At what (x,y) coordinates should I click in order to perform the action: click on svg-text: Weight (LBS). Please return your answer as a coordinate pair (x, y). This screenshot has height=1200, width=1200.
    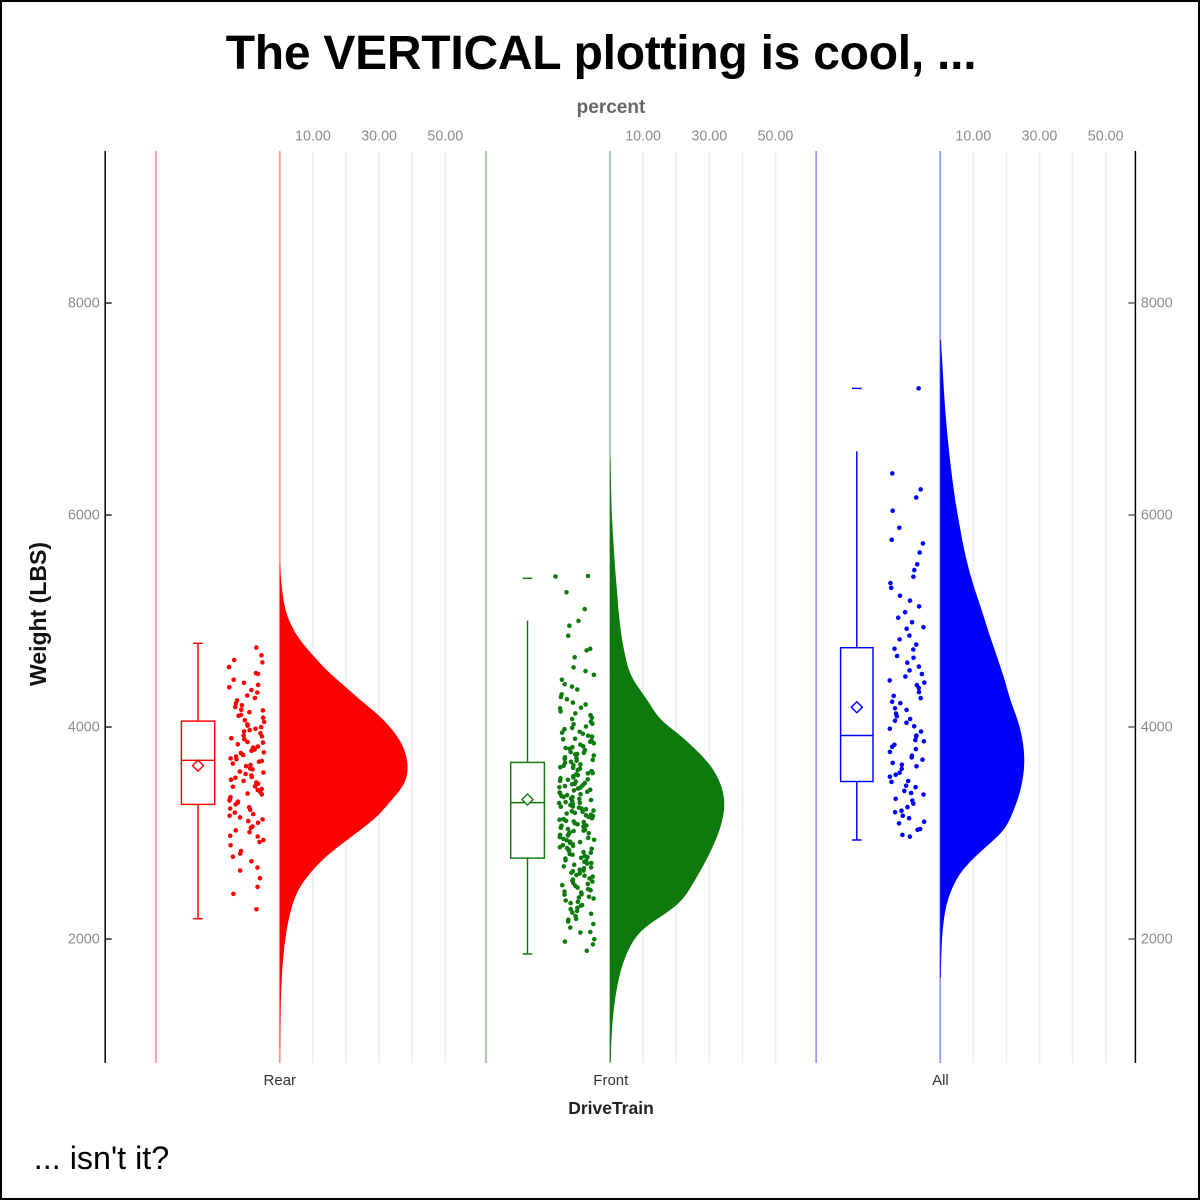
    Looking at the image, I should click on (38, 614).